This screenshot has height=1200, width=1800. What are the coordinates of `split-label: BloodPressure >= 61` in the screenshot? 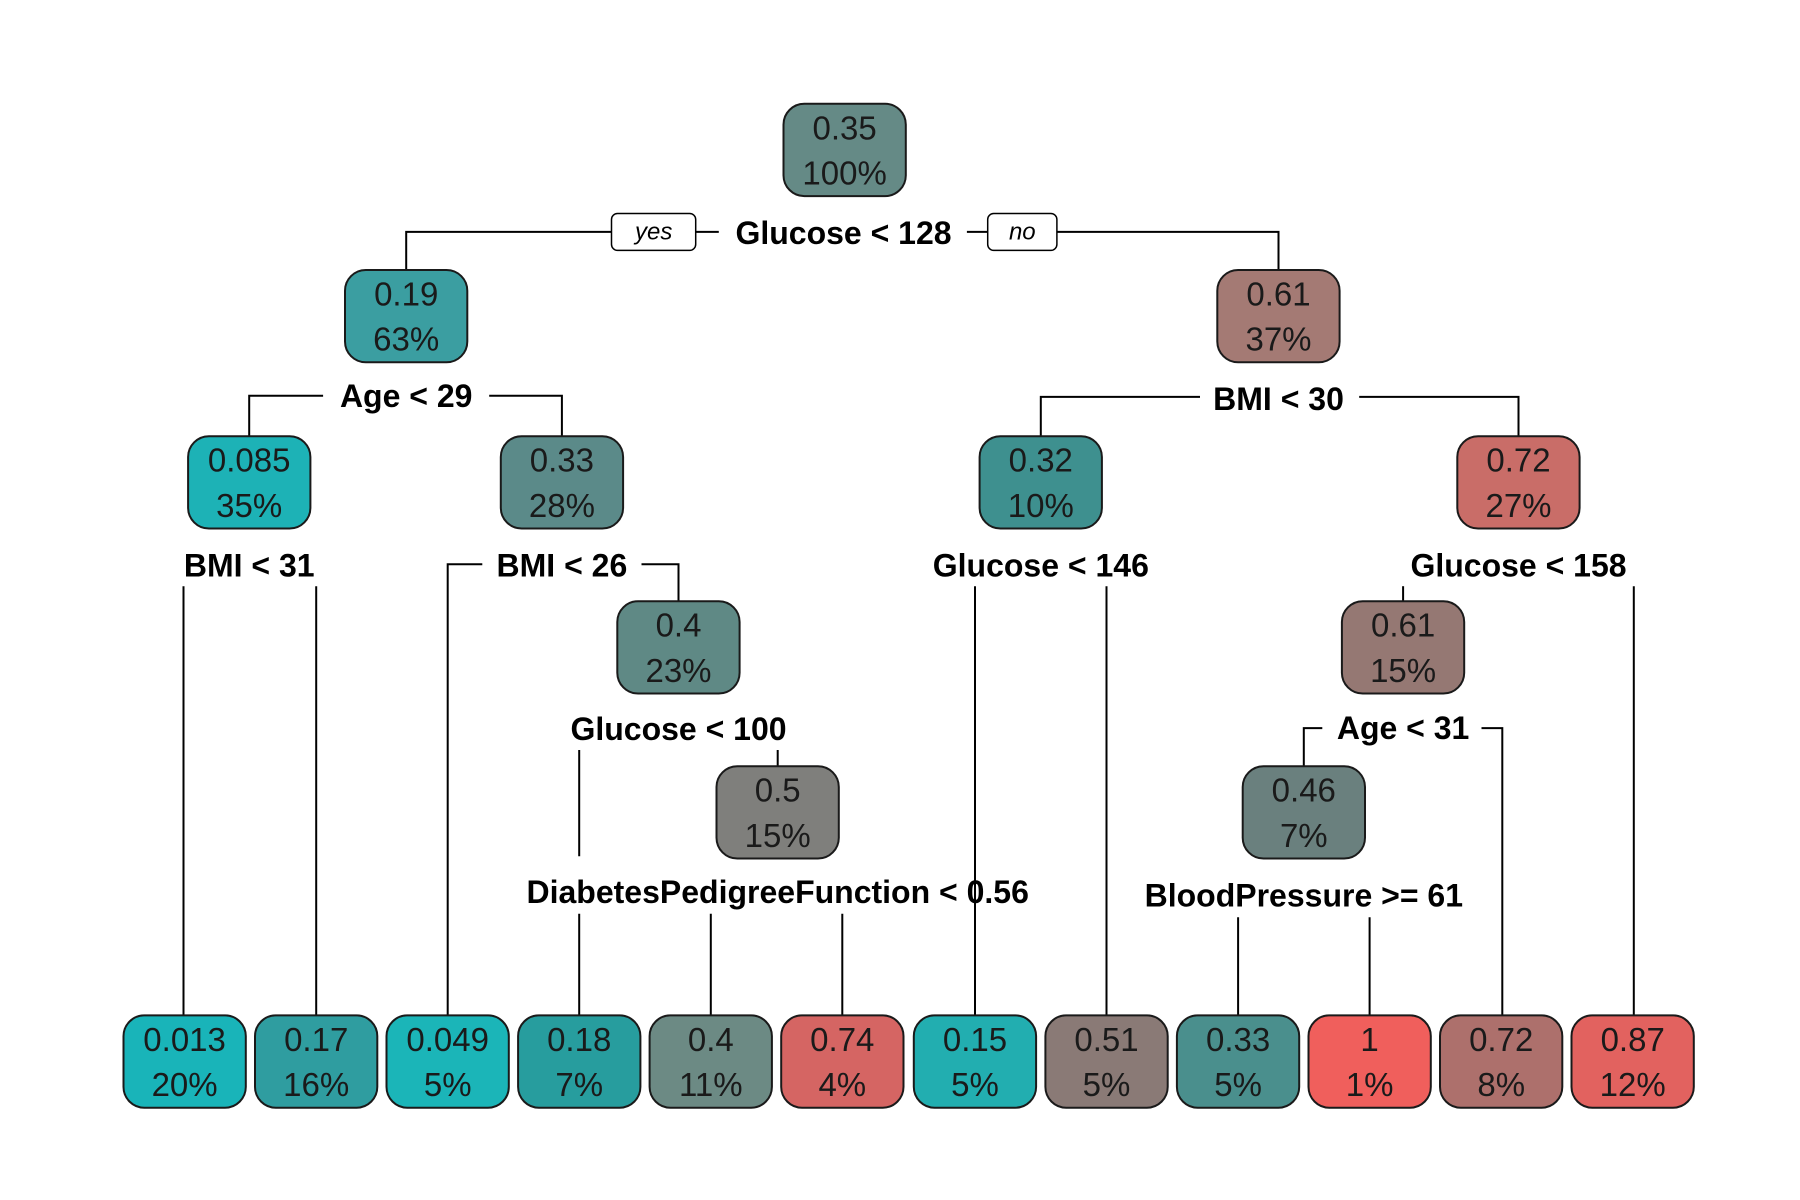 It's located at (1304, 895).